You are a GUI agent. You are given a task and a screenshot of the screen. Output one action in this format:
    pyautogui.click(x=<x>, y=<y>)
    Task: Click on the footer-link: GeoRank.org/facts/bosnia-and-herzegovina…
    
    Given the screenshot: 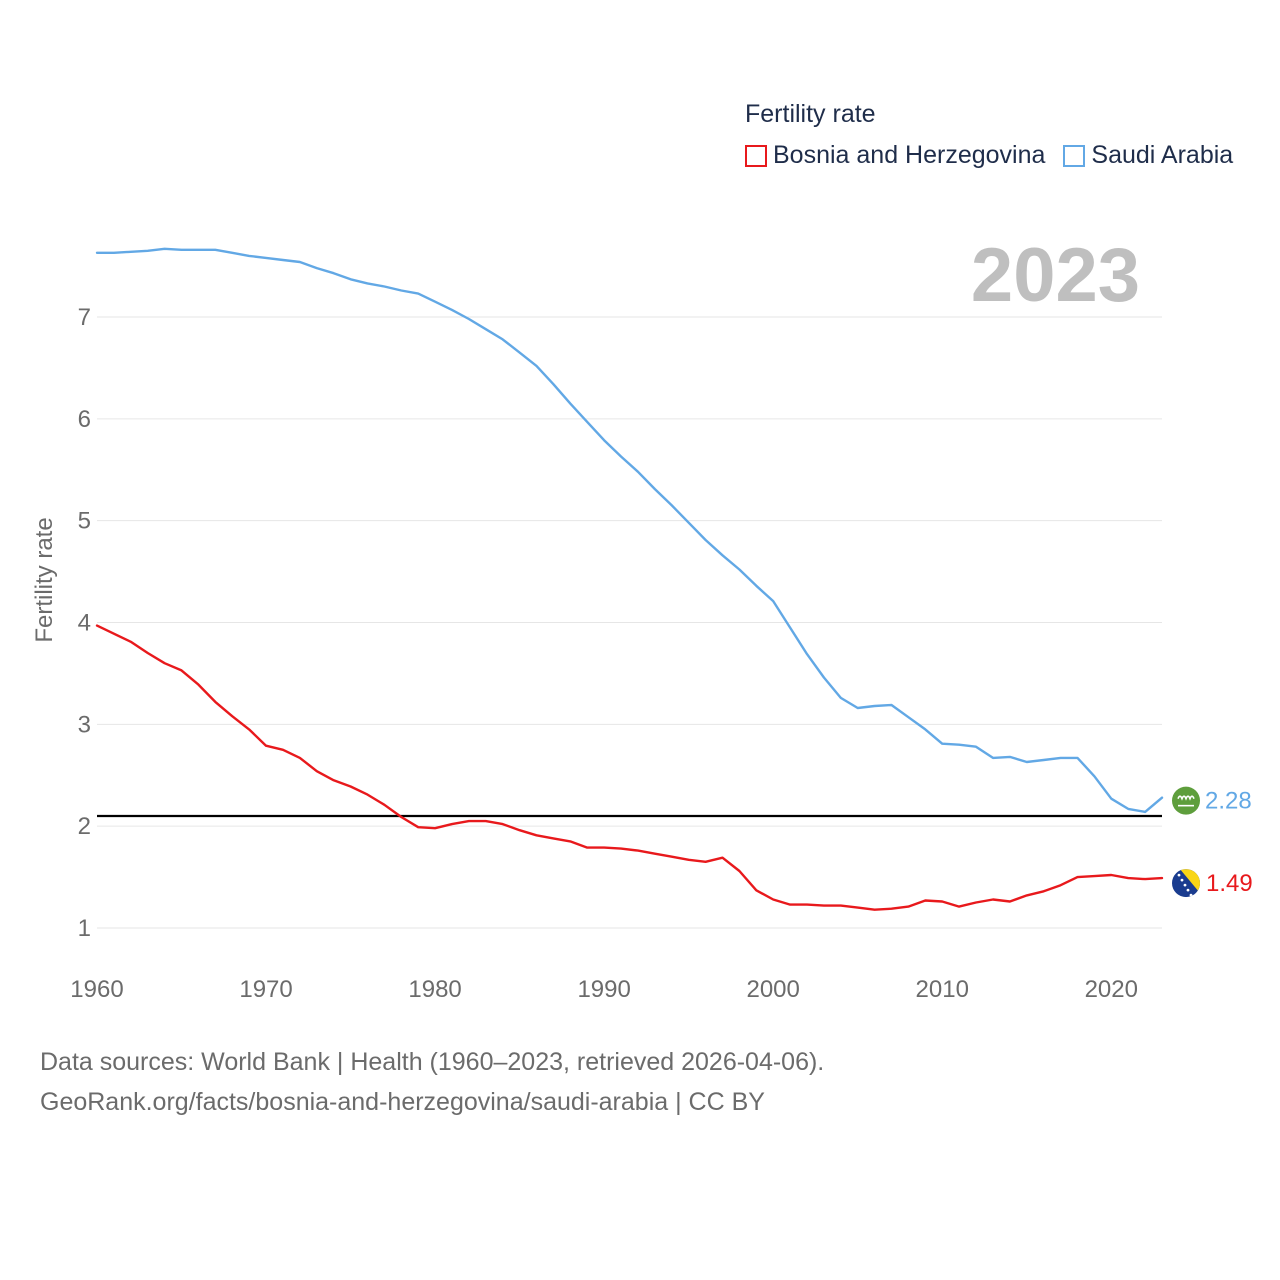 What is the action you would take?
    pyautogui.click(x=402, y=1102)
    